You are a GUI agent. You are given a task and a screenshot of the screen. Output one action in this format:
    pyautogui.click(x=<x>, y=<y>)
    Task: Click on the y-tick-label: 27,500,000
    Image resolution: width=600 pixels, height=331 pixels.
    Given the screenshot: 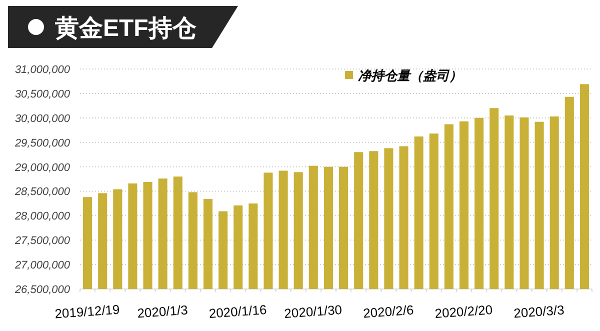 What is the action you would take?
    pyautogui.click(x=42, y=241)
    